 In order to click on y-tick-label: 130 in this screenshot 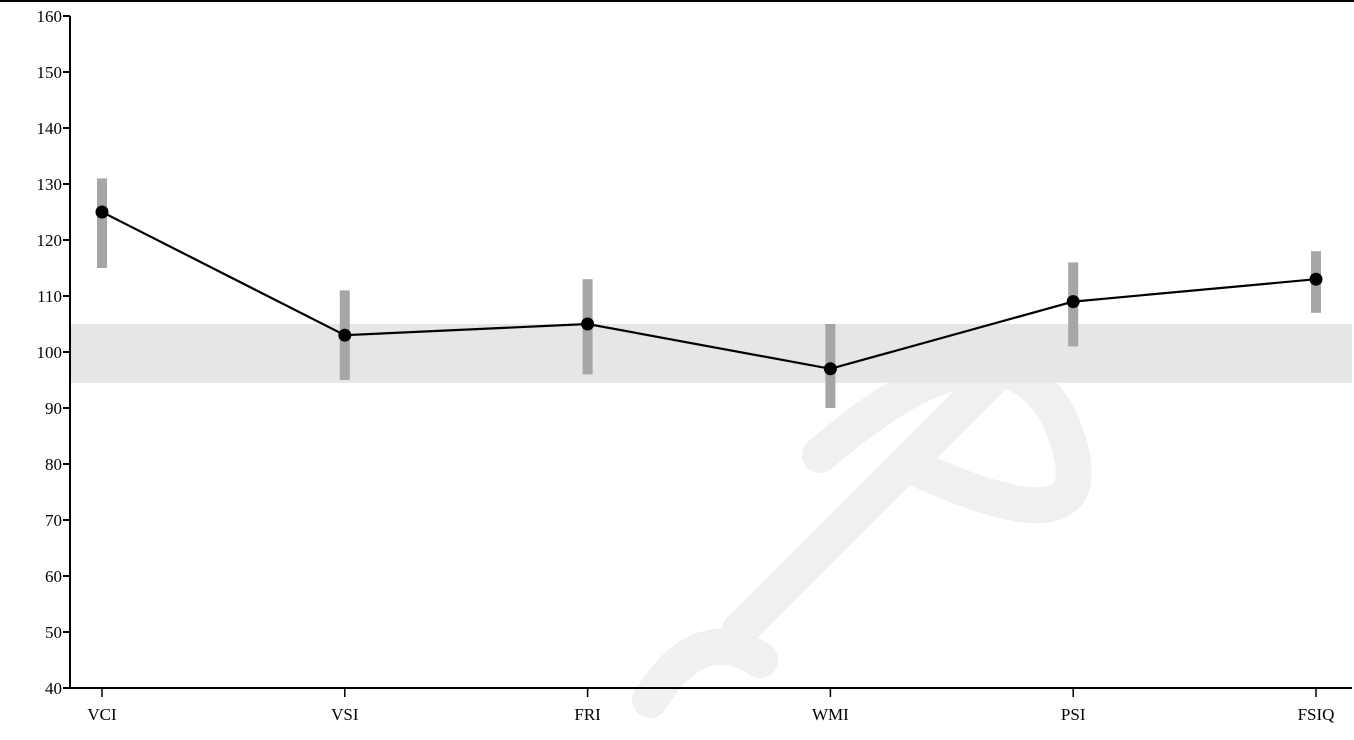, I will do `click(50, 184)`.